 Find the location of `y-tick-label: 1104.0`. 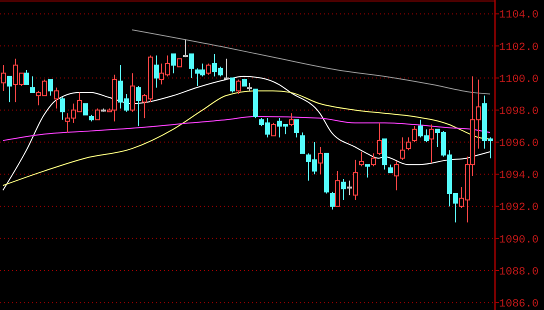

y-tick-label: 1104.0 is located at coordinates (519, 16).